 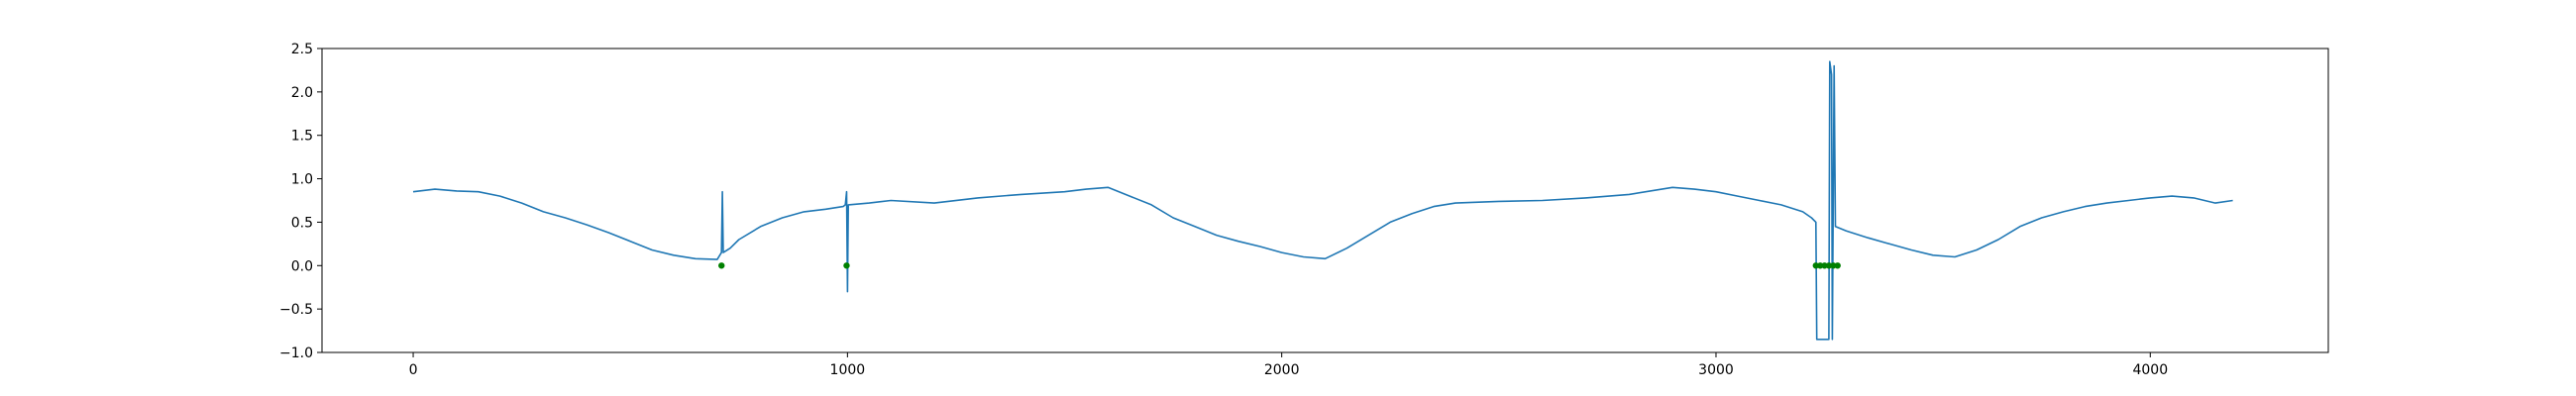 I want to click on x-tick-label: 3000, so click(x=1716, y=370).